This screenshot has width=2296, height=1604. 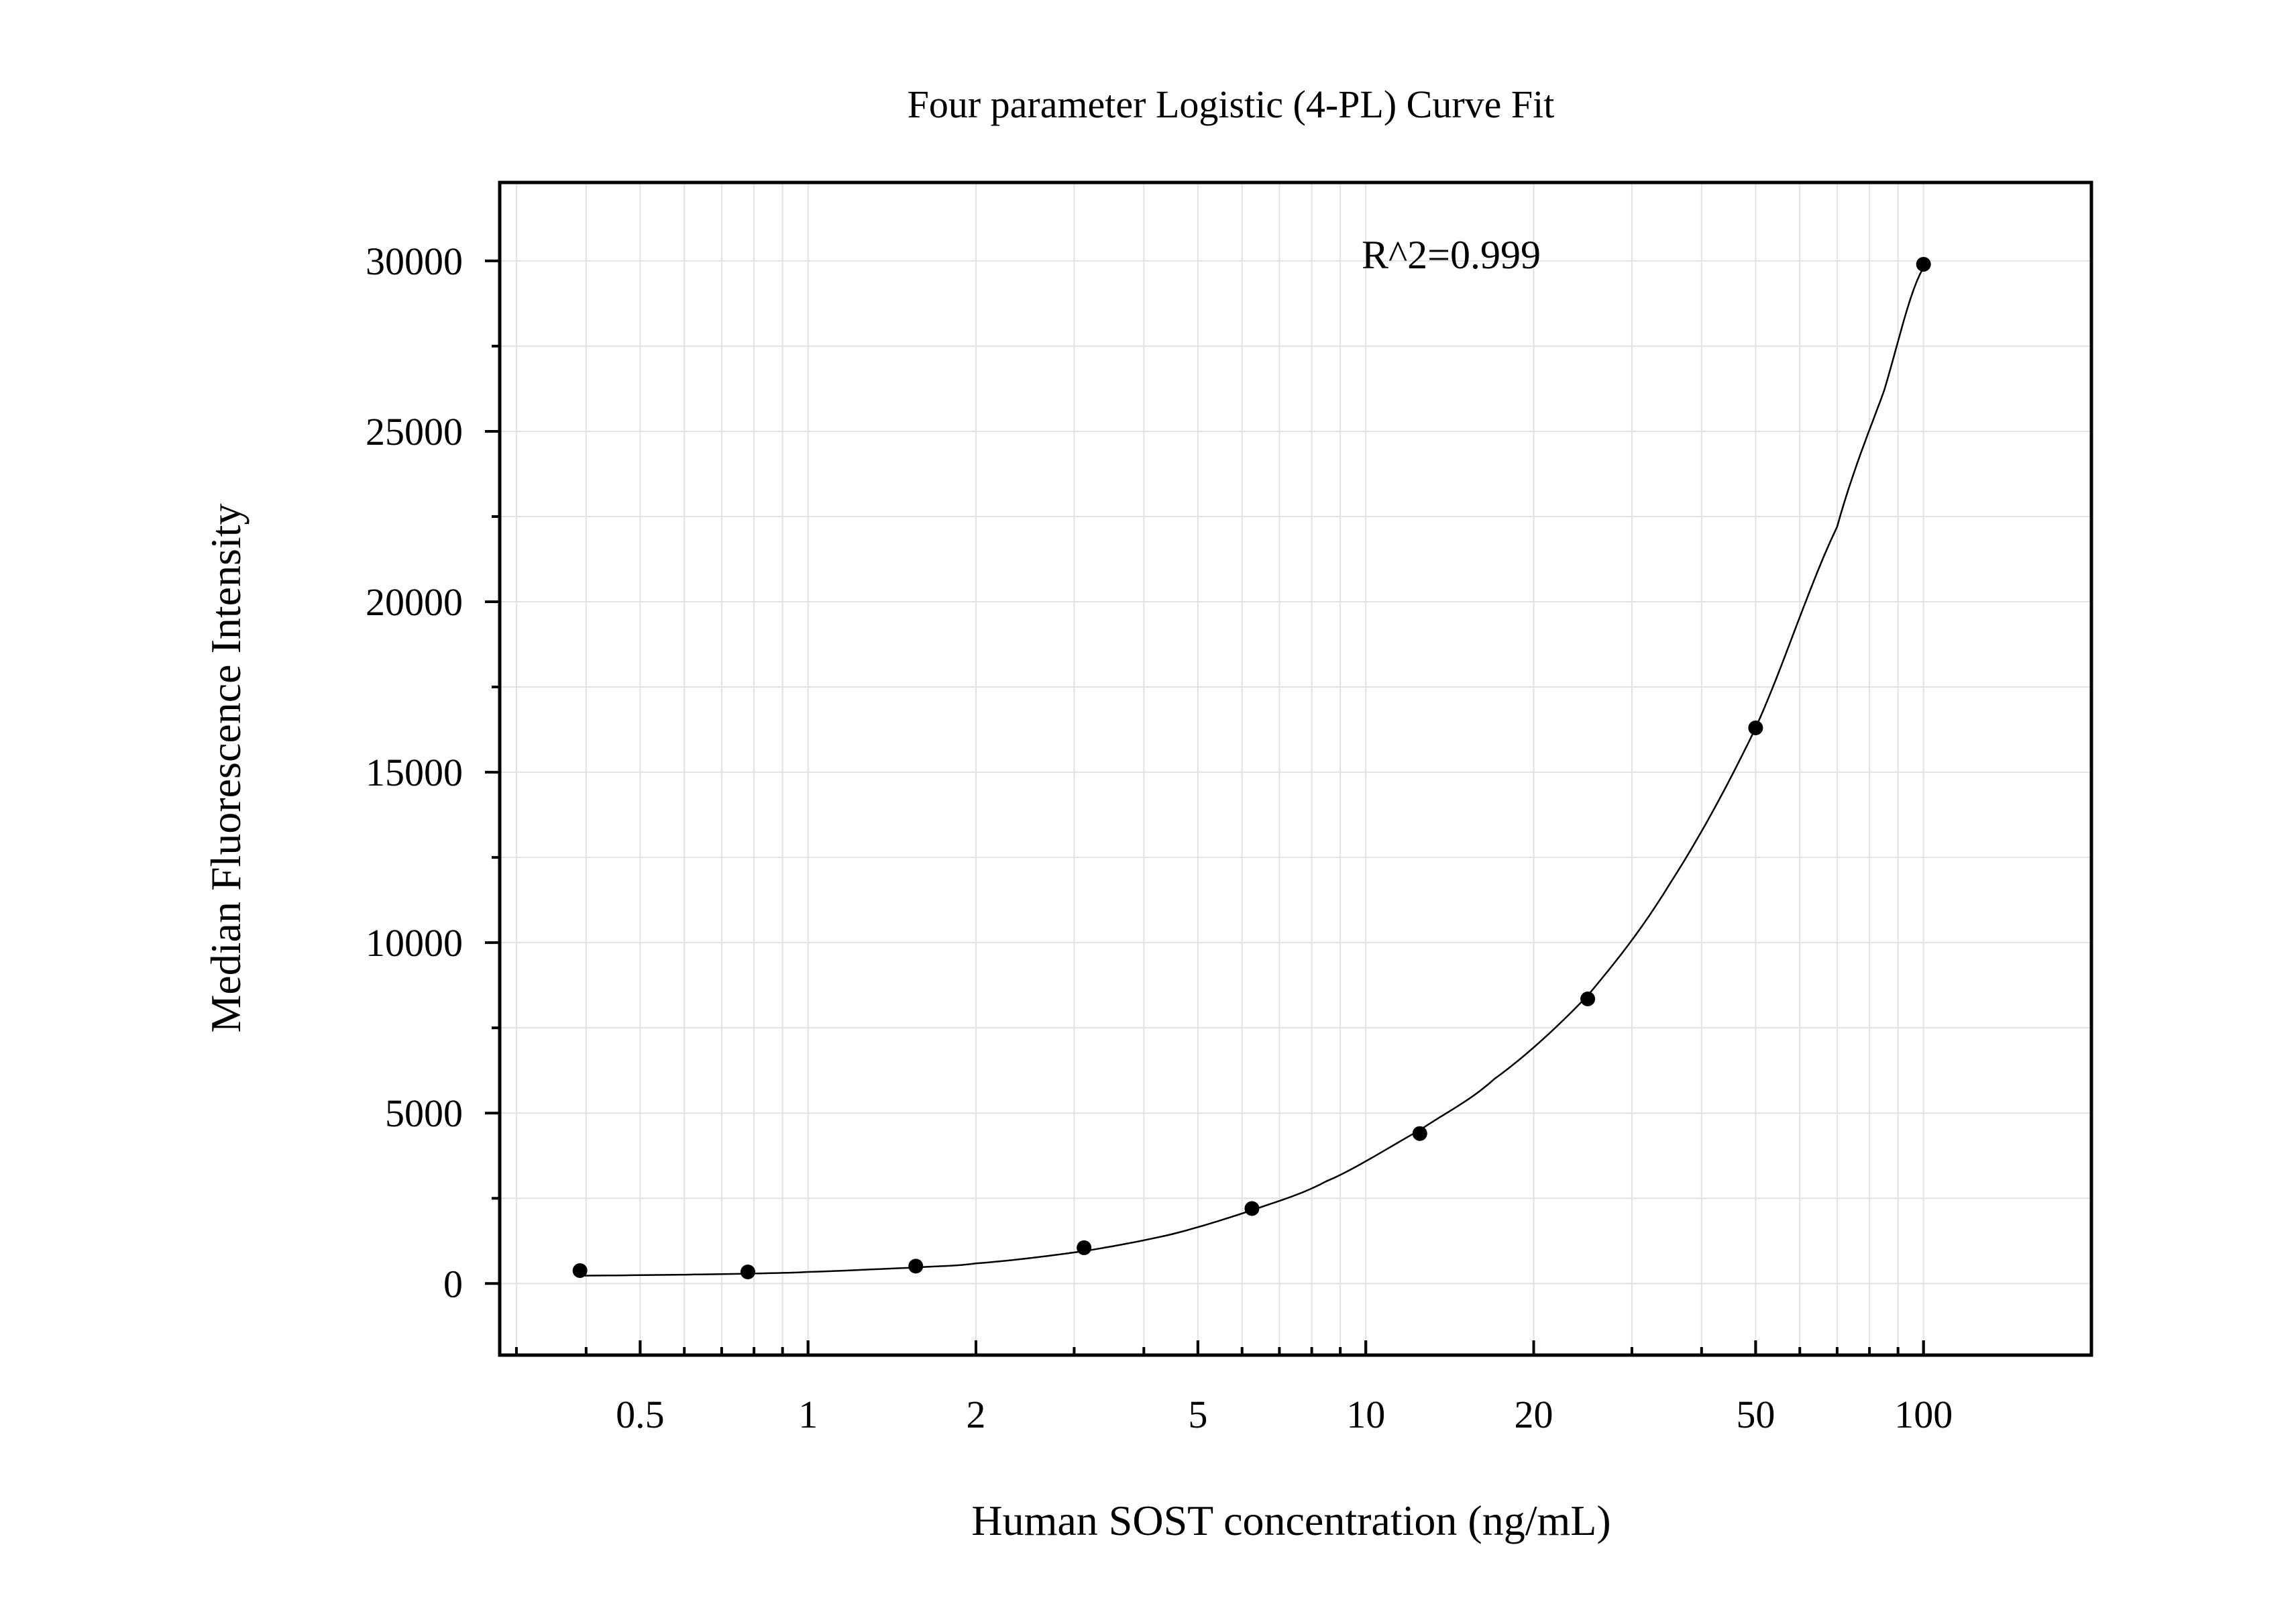 What do you see at coordinates (1451, 255) in the screenshot?
I see `r-squared-annotation: R^2=0.999` at bounding box center [1451, 255].